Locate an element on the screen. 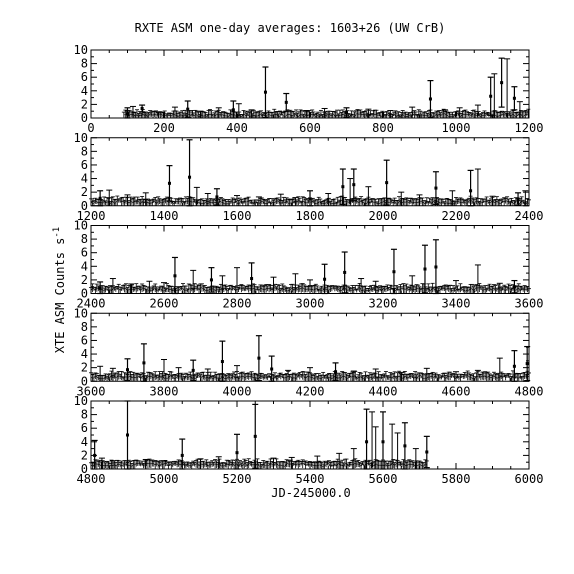 The image size is (574, 574). x-tick-label: 1200 is located at coordinates (91, 216).